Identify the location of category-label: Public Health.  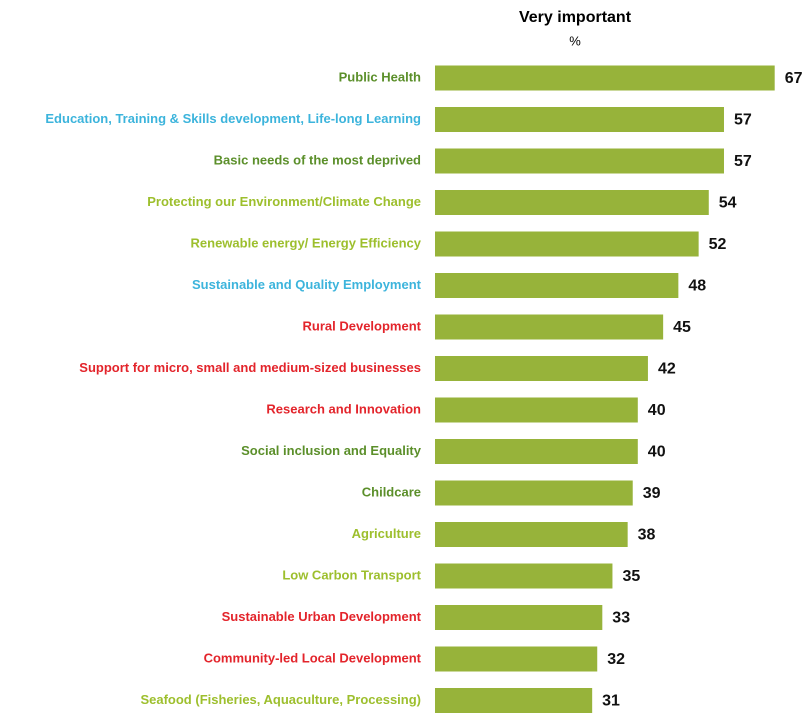
(380, 76).